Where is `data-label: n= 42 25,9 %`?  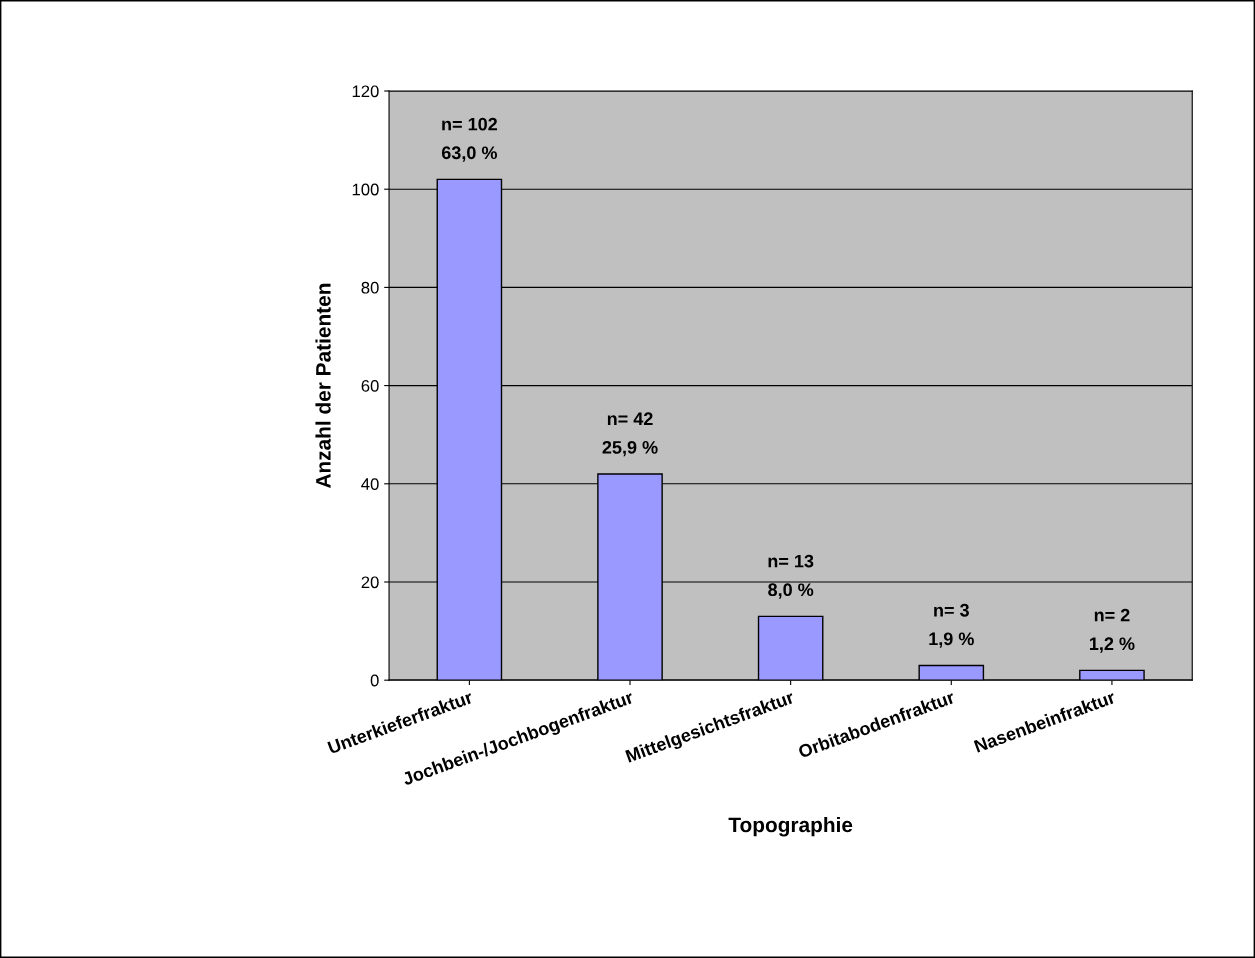
data-label: n= 42 25,9 % is located at coordinates (630, 434).